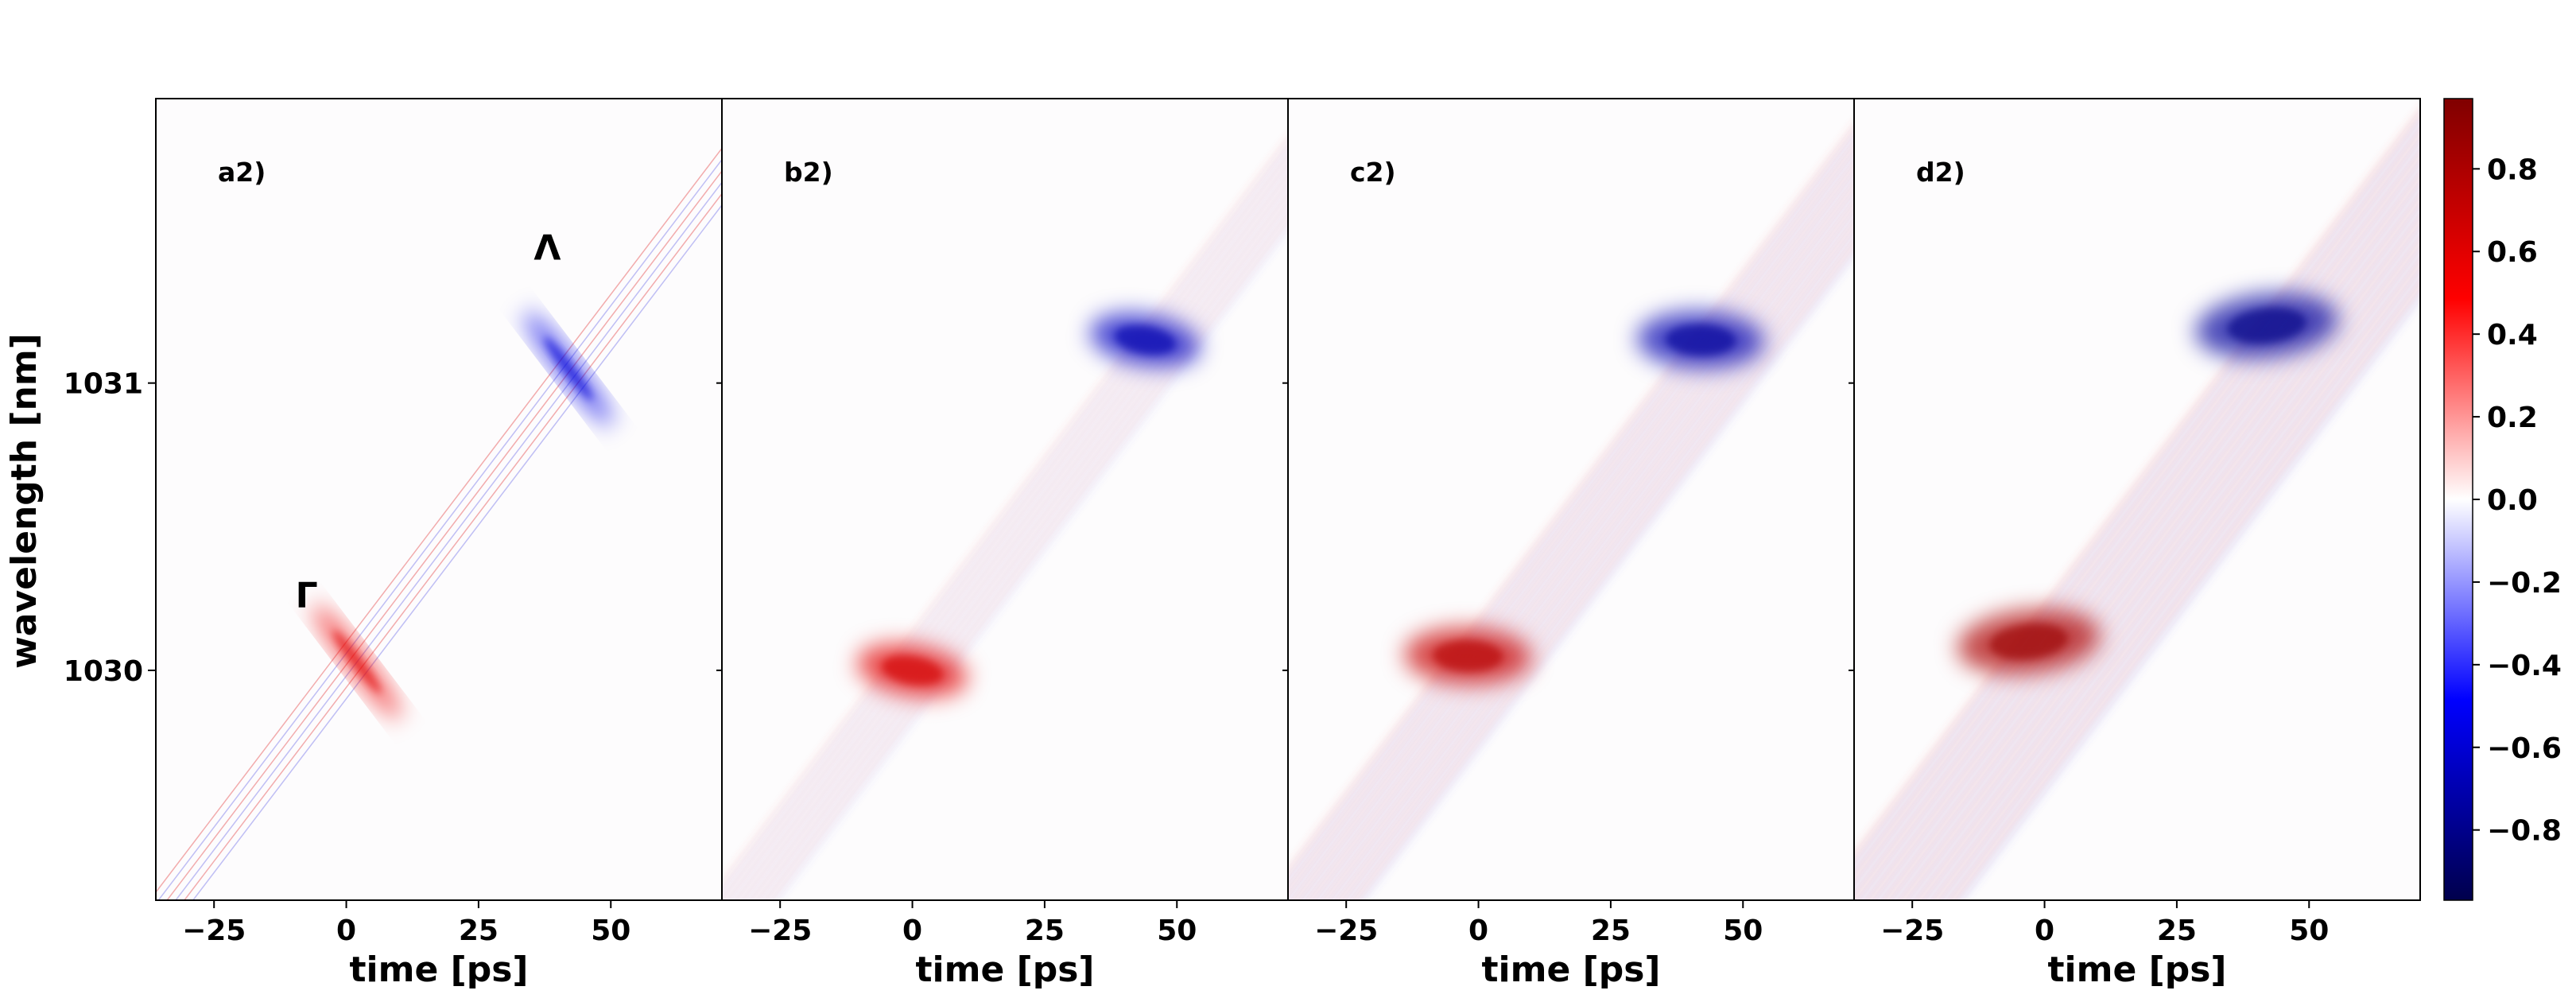  I want to click on annotation-label: Λ, so click(547, 247).